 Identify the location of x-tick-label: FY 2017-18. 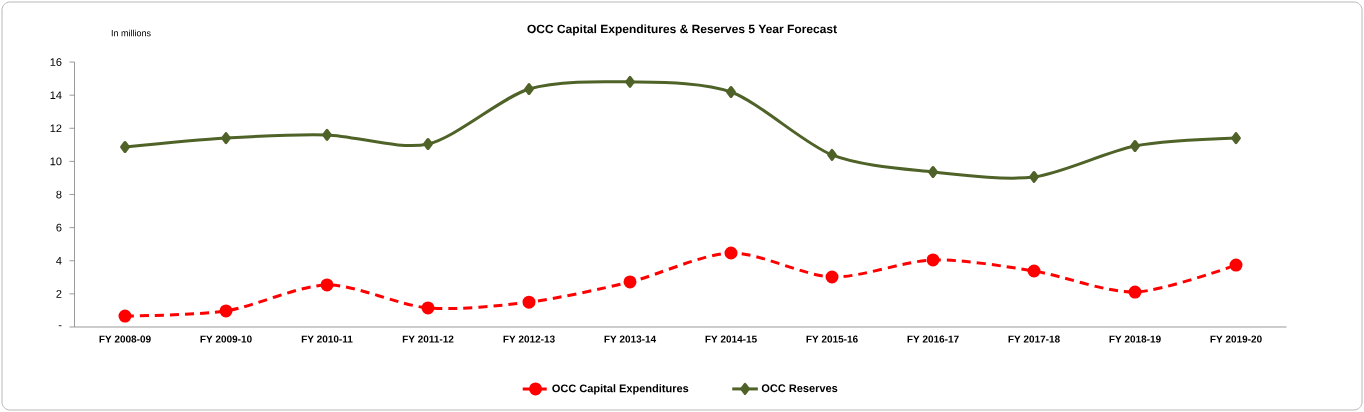
(1034, 339).